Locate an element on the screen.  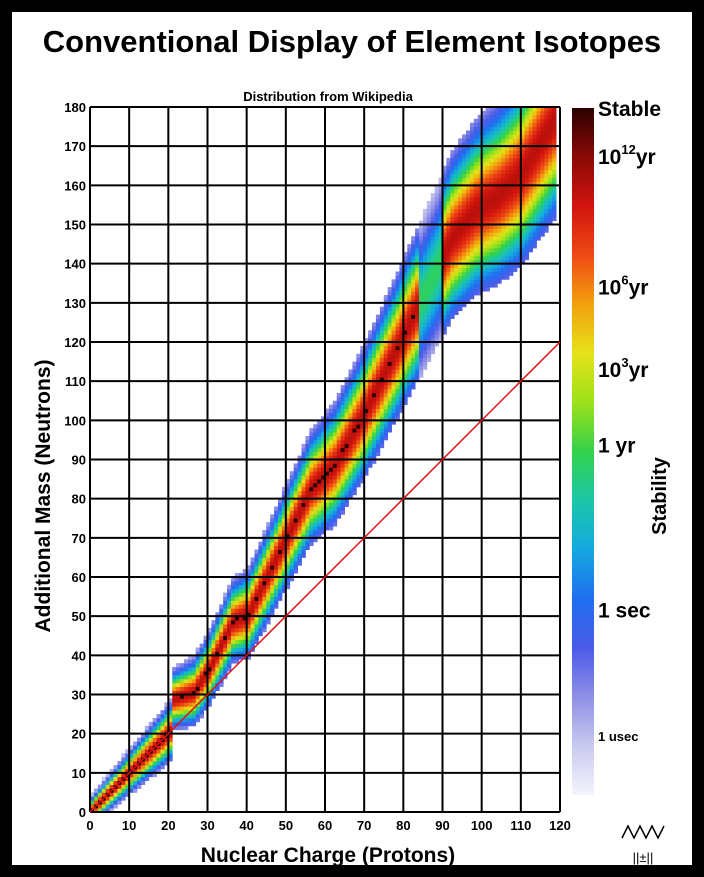
y-tick-label: 150 is located at coordinates (75, 225).